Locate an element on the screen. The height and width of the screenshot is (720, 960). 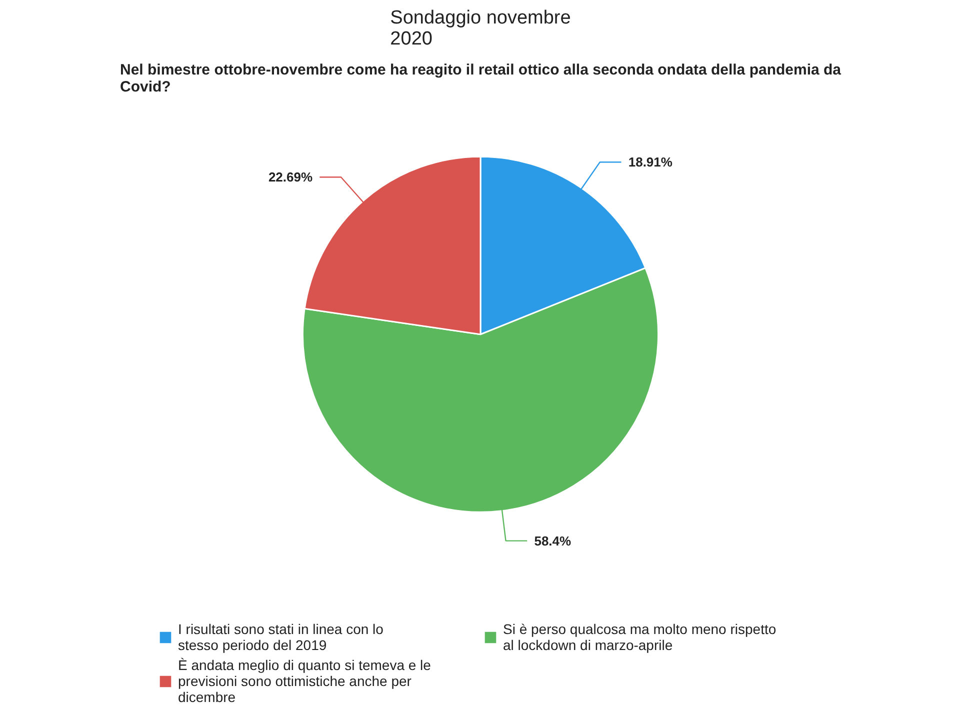
data-label: 18.91% is located at coordinates (650, 162).